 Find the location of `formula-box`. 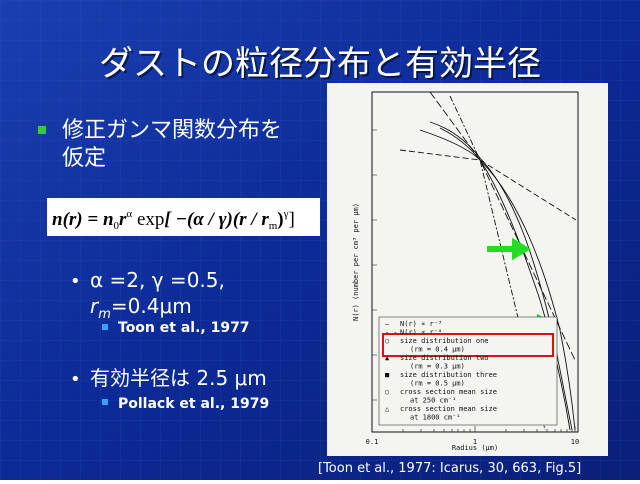

formula-box is located at coordinates (183, 217).